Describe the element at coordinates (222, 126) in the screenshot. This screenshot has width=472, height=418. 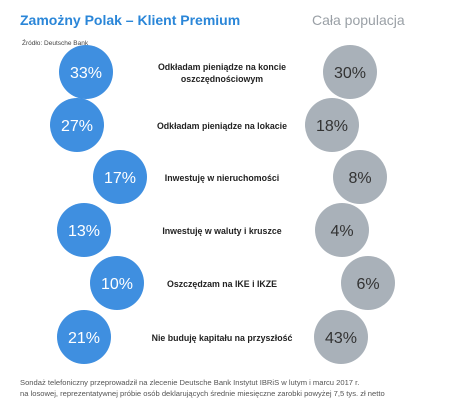
I see `category-label: Odkładam pieniądze na lokacie` at that location.